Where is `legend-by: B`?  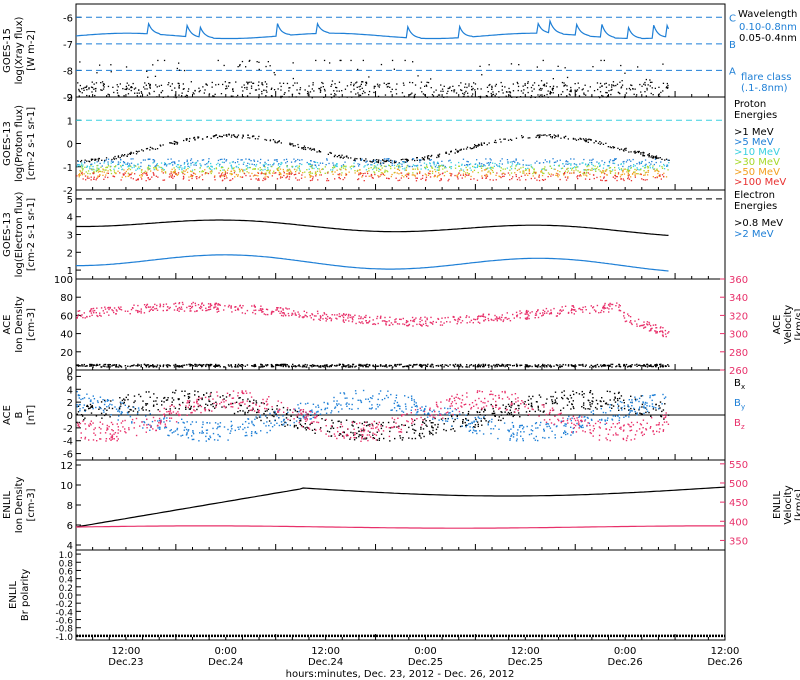
legend-by: B is located at coordinates (737, 403).